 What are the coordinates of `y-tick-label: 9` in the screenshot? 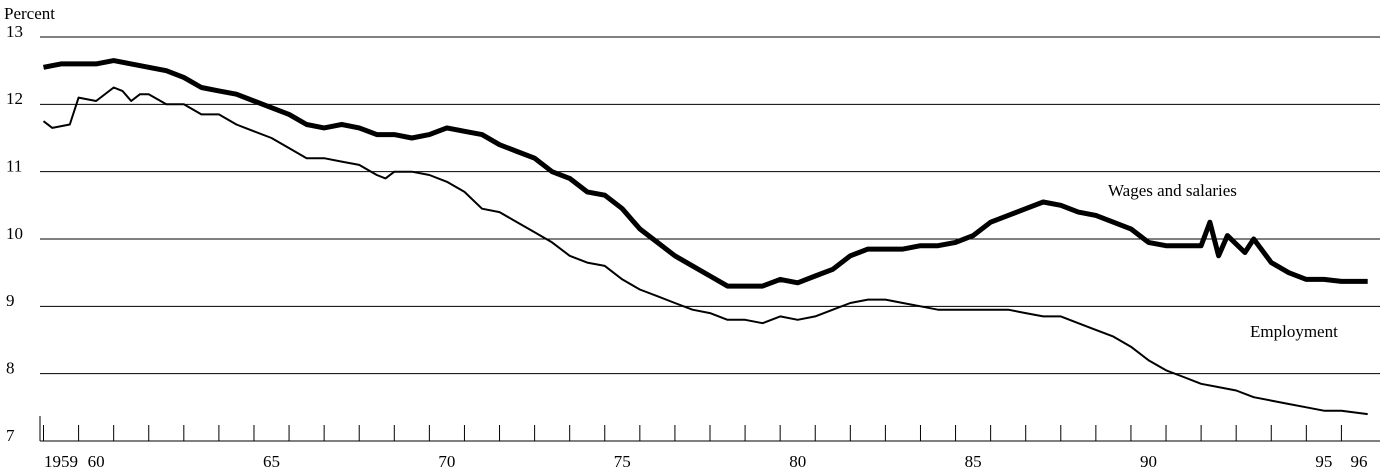 It's located at (10, 300).